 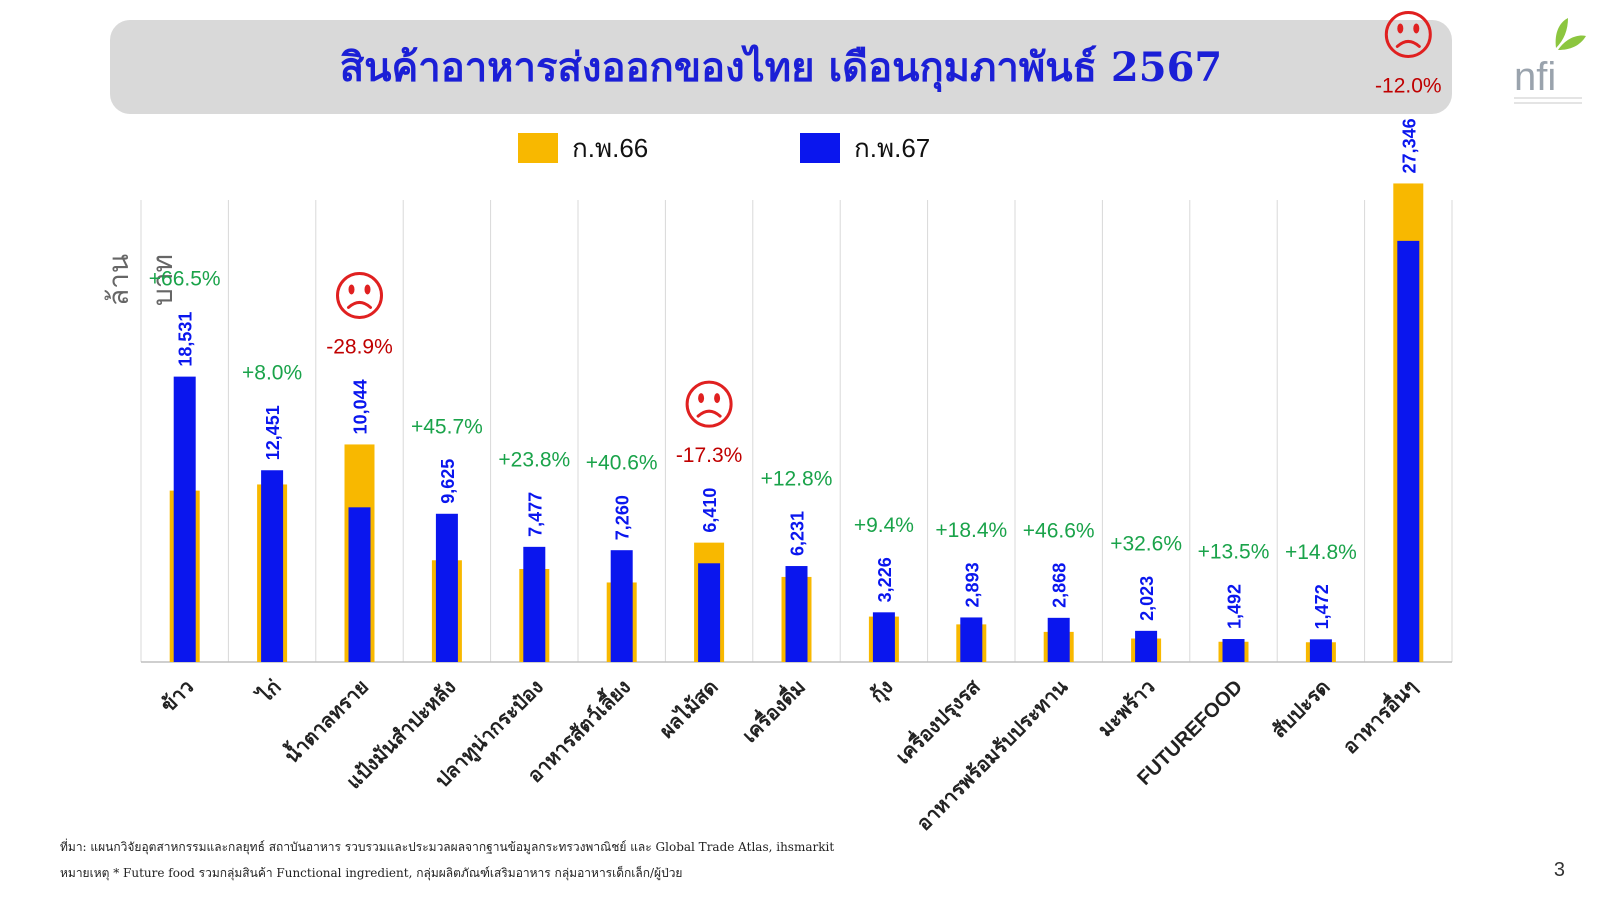 I want to click on legend-item-curr-year: ก.พ.67, so click(x=865, y=148).